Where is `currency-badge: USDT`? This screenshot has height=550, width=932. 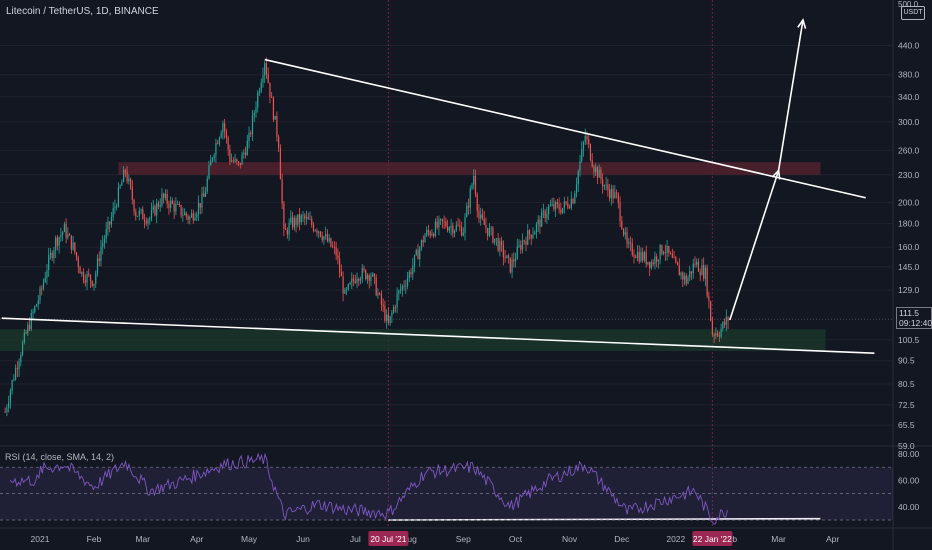
currency-badge: USDT is located at coordinates (913, 13).